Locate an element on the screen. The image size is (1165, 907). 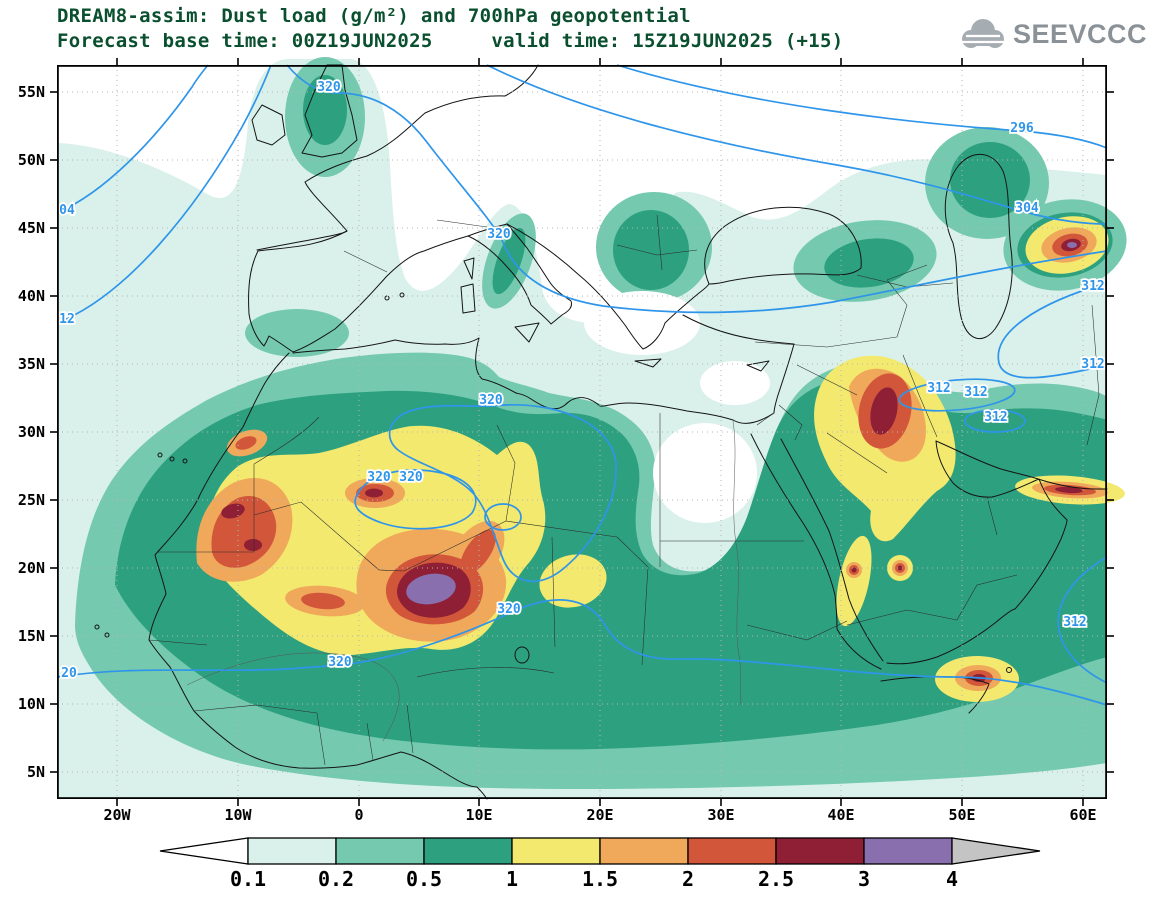
lat-tick-label: 35N is located at coordinates (31, 364).